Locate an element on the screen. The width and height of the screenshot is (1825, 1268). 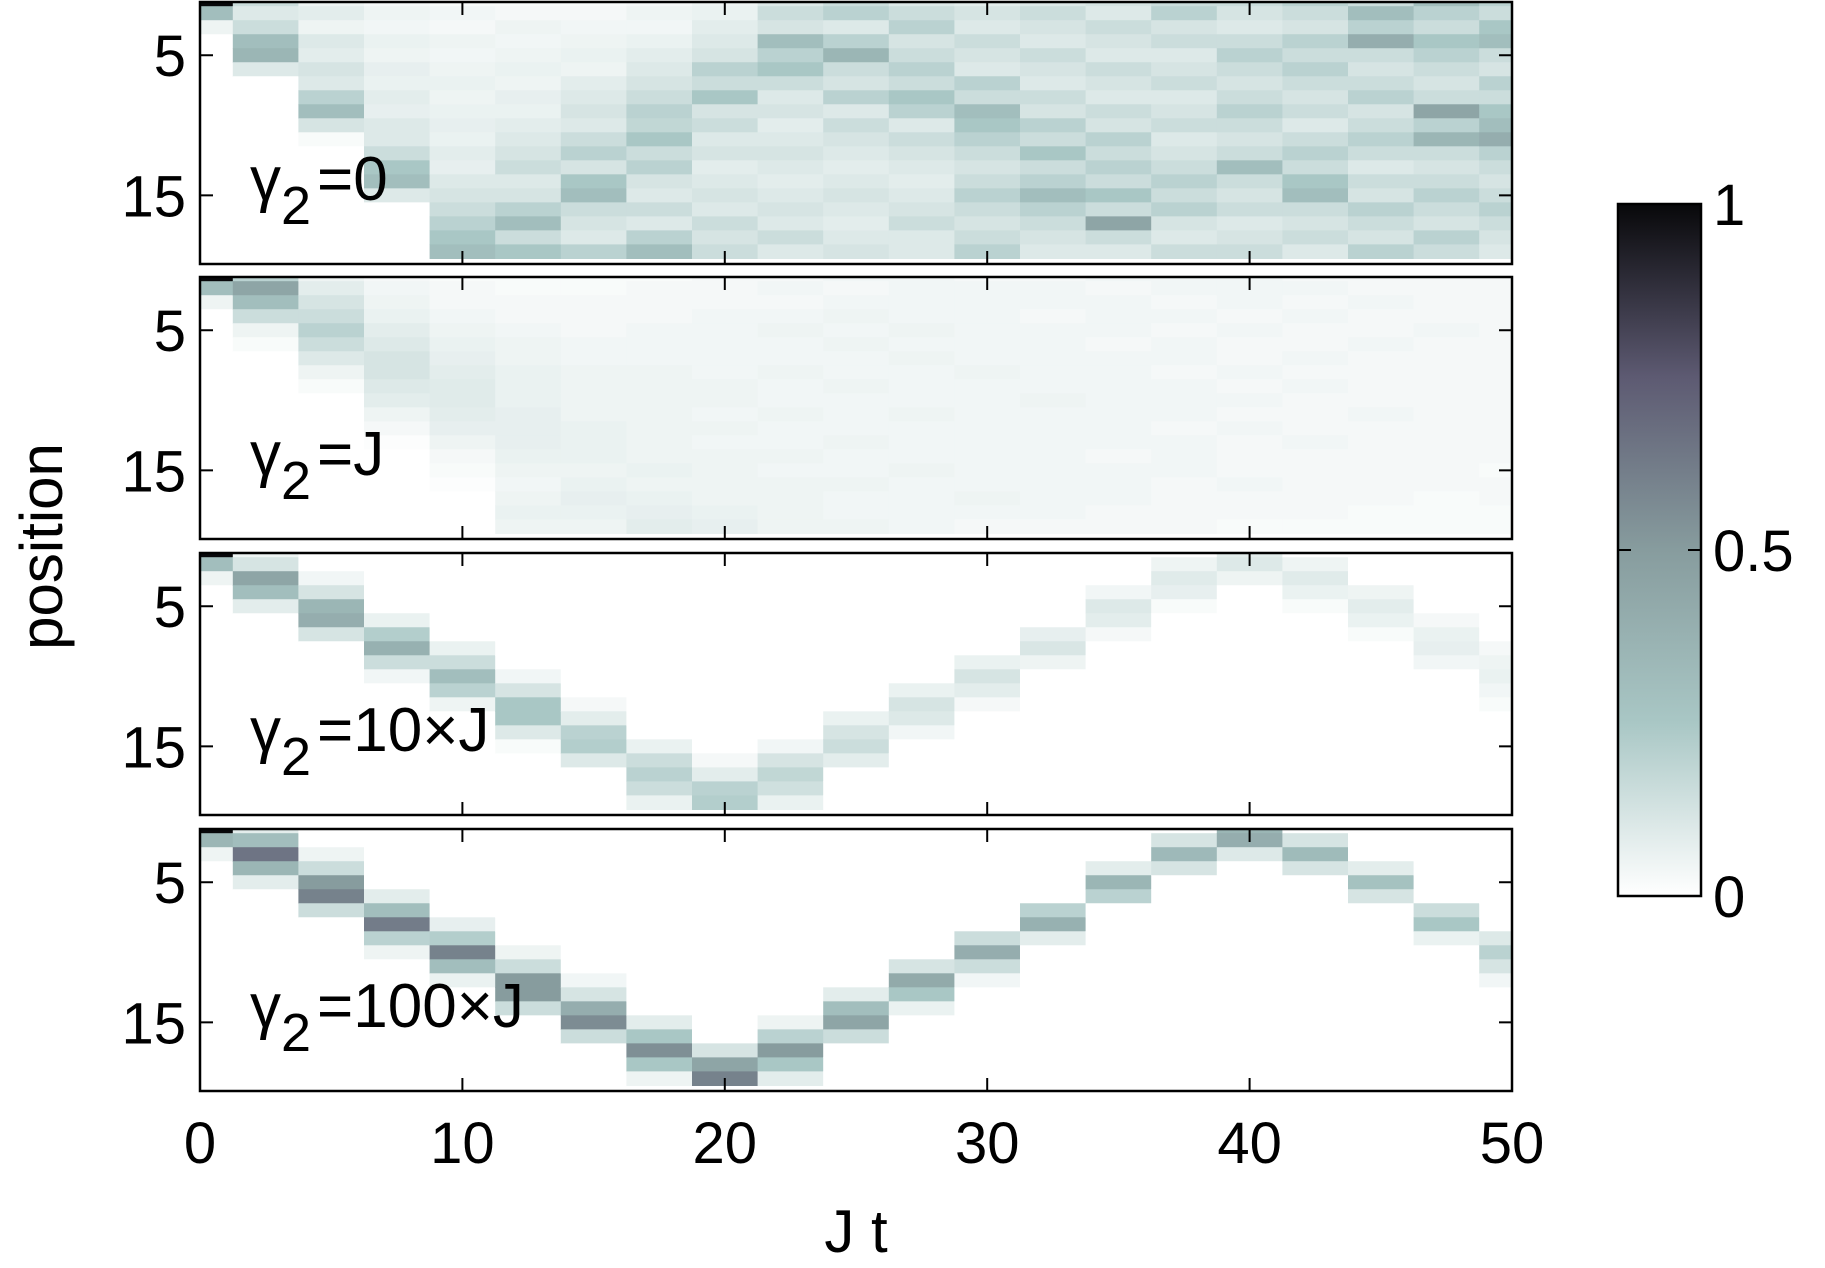
annotation-symbol: γ is located at coordinates (265, 1006).